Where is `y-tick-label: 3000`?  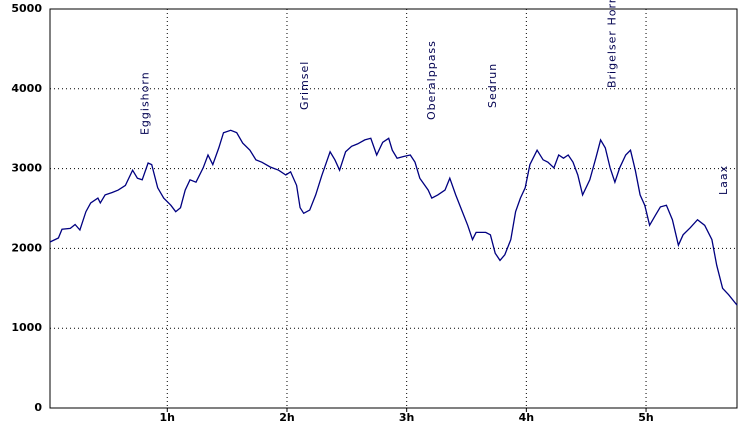 y-tick-label: 3000 is located at coordinates (26, 168).